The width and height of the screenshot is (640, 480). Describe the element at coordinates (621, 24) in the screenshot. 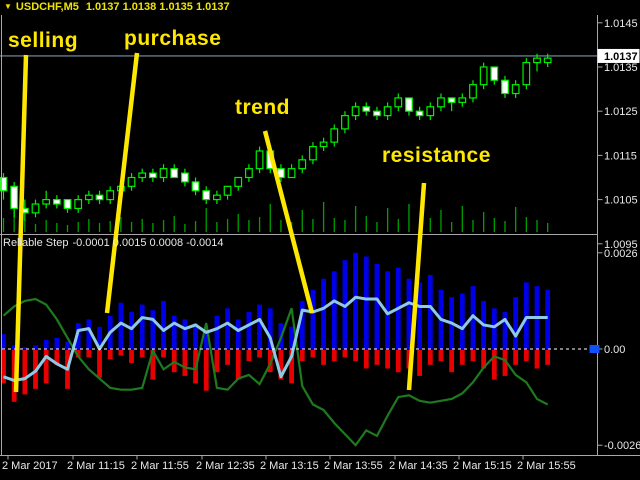

I see `svg-text: 1.0145` at that location.